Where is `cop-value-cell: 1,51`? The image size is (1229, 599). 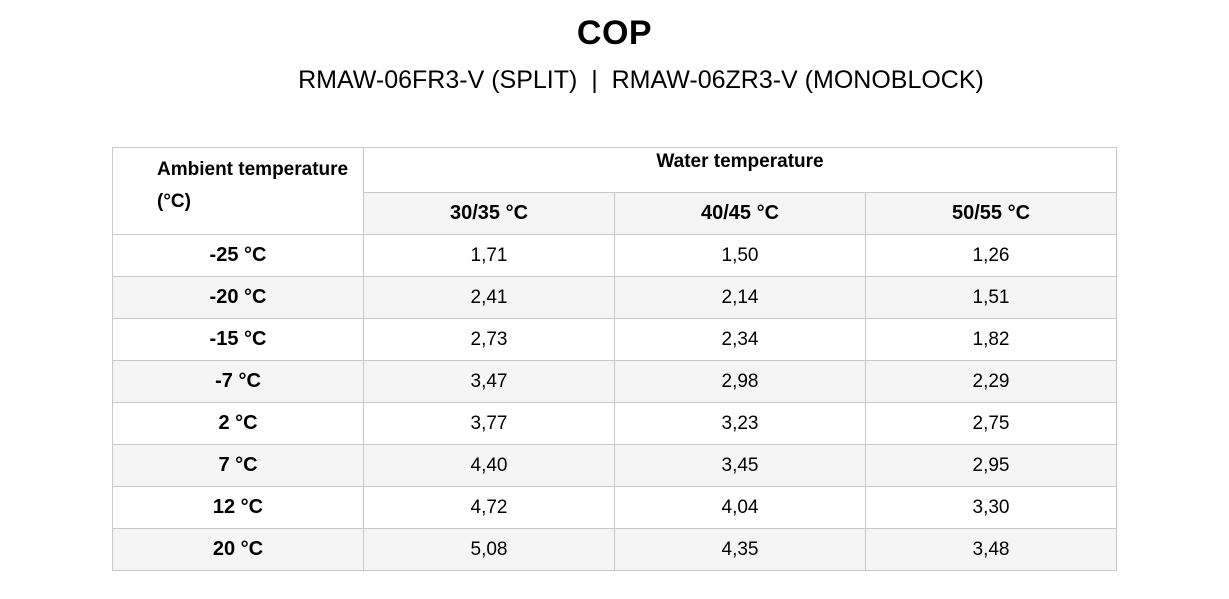
cop-value-cell: 1,51 is located at coordinates (991, 297).